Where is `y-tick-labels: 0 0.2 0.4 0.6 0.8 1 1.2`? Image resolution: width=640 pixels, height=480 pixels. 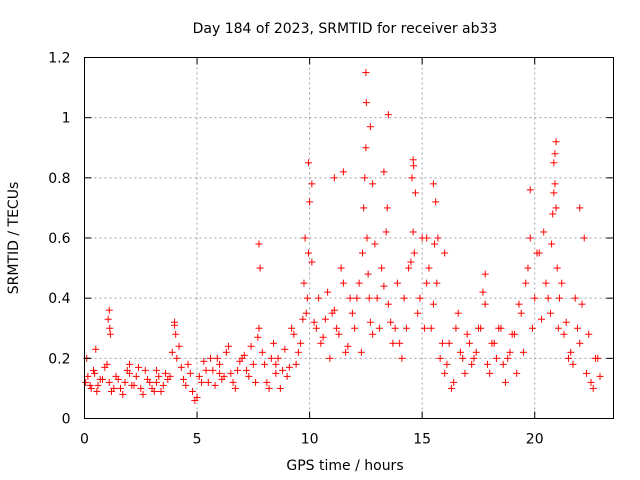 y-tick-labels: 0 0.2 0.4 0.6 0.8 1 1.2 is located at coordinates (59, 239).